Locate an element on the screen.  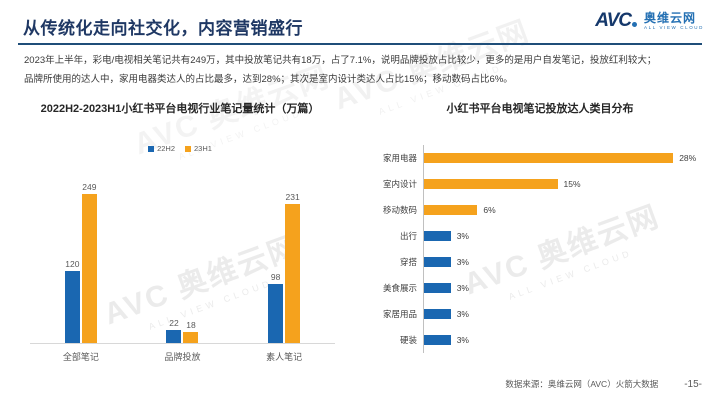
category-label: 室内设计 is located at coordinates (399, 184).